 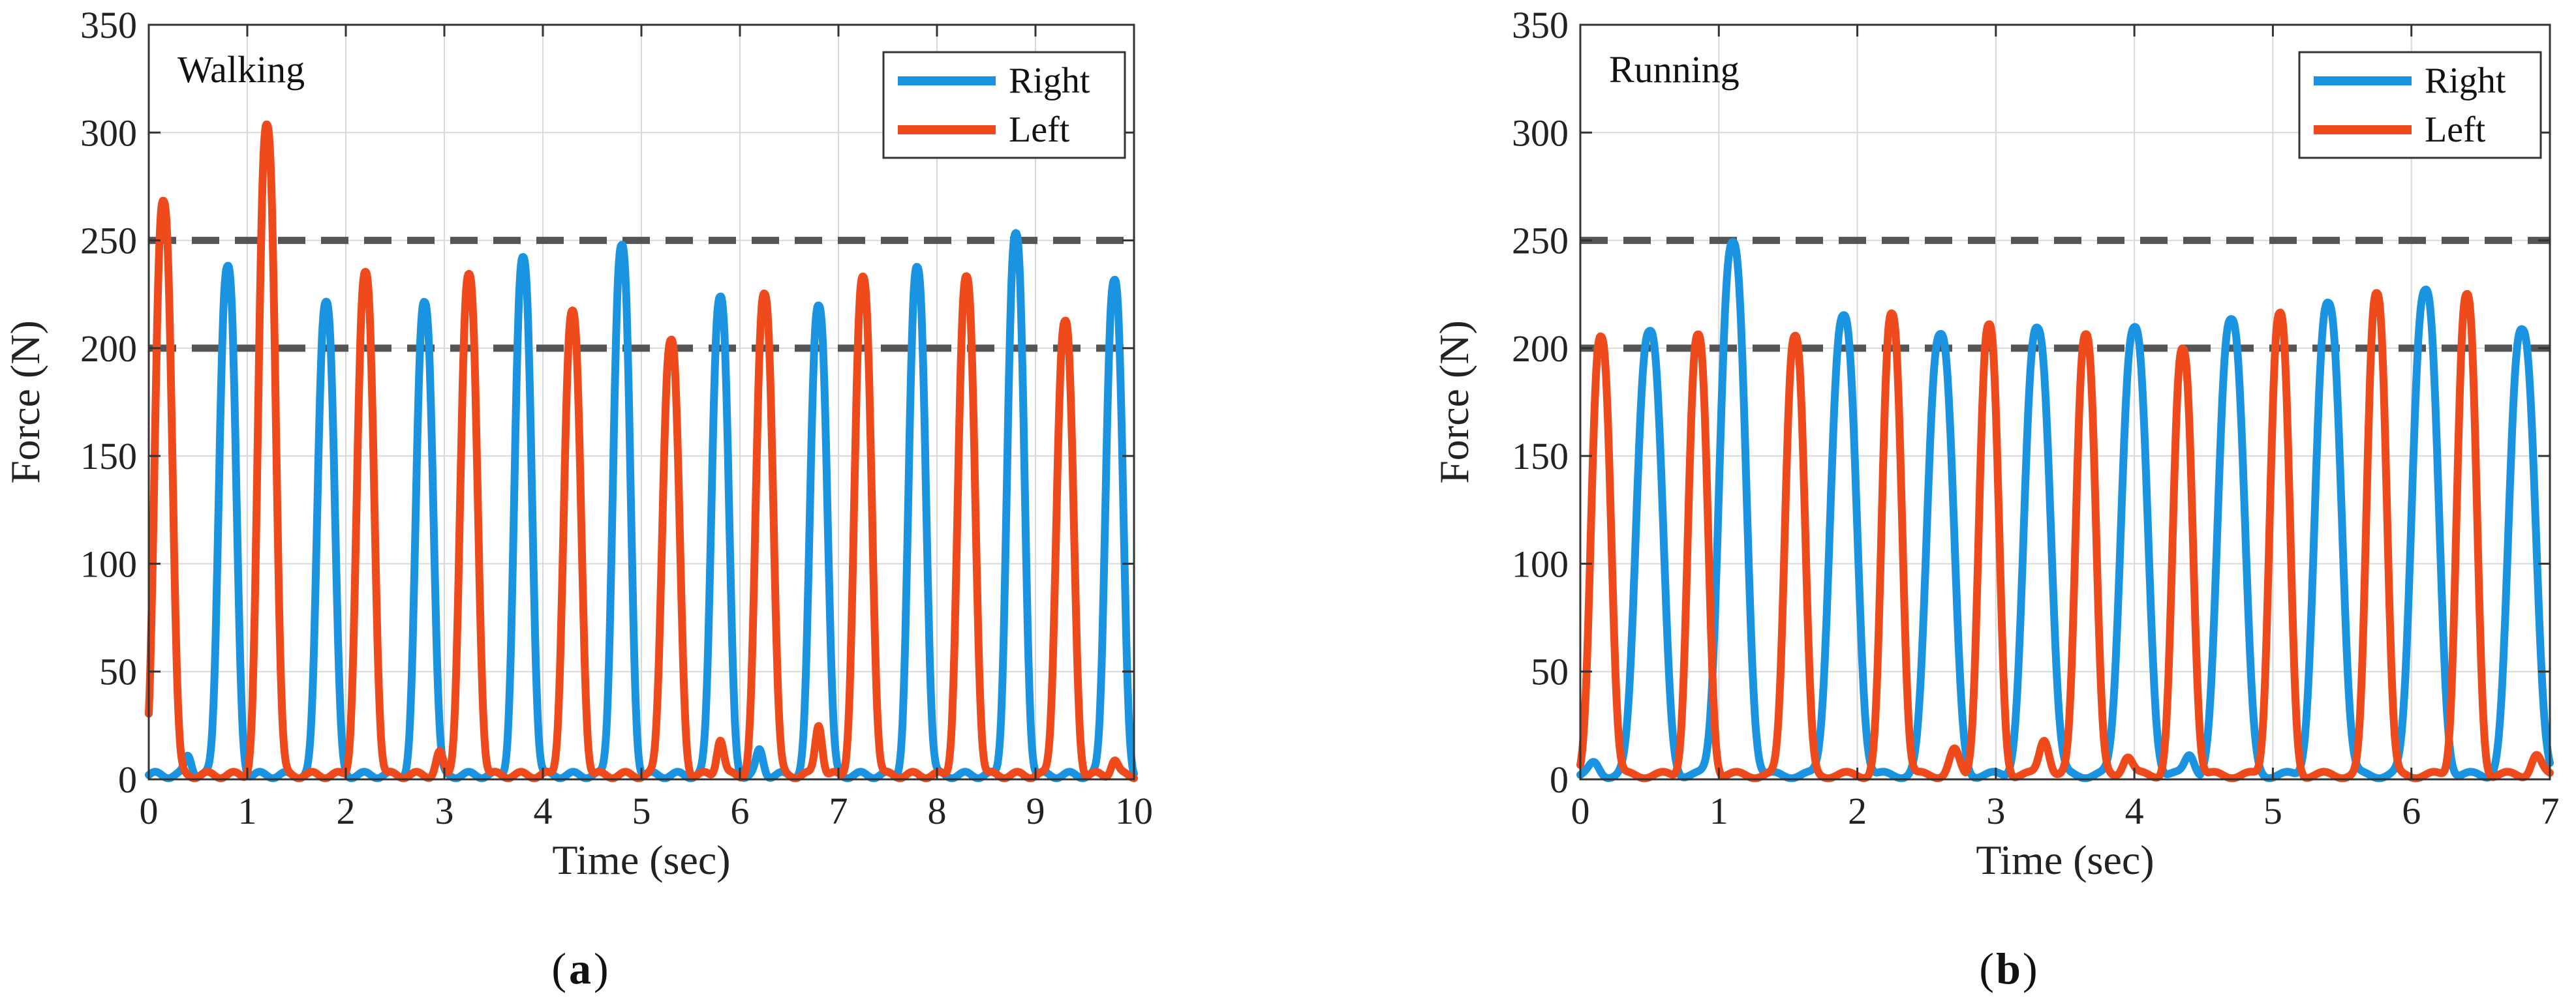 I want to click on x-tick-label: 9, so click(x=1035, y=811).